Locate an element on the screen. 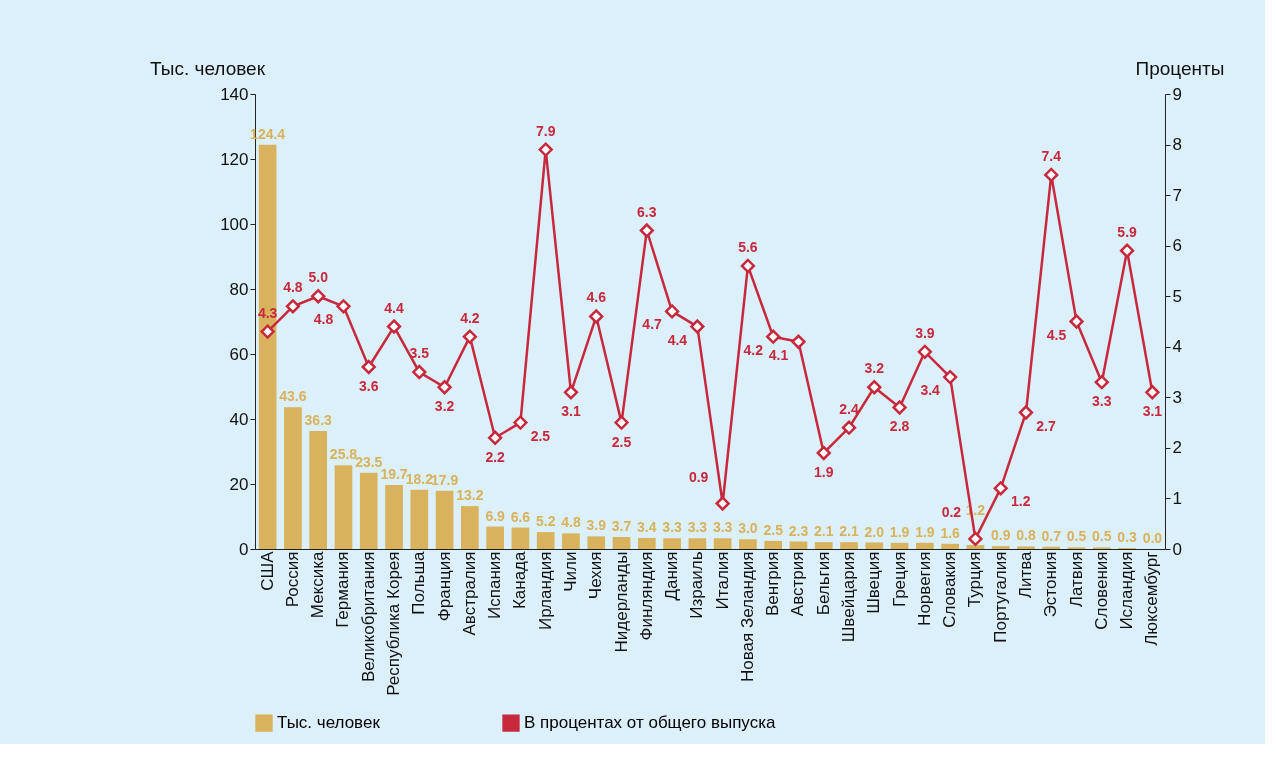 The image size is (1276, 780). data-label: 1.6 is located at coordinates (950, 532).